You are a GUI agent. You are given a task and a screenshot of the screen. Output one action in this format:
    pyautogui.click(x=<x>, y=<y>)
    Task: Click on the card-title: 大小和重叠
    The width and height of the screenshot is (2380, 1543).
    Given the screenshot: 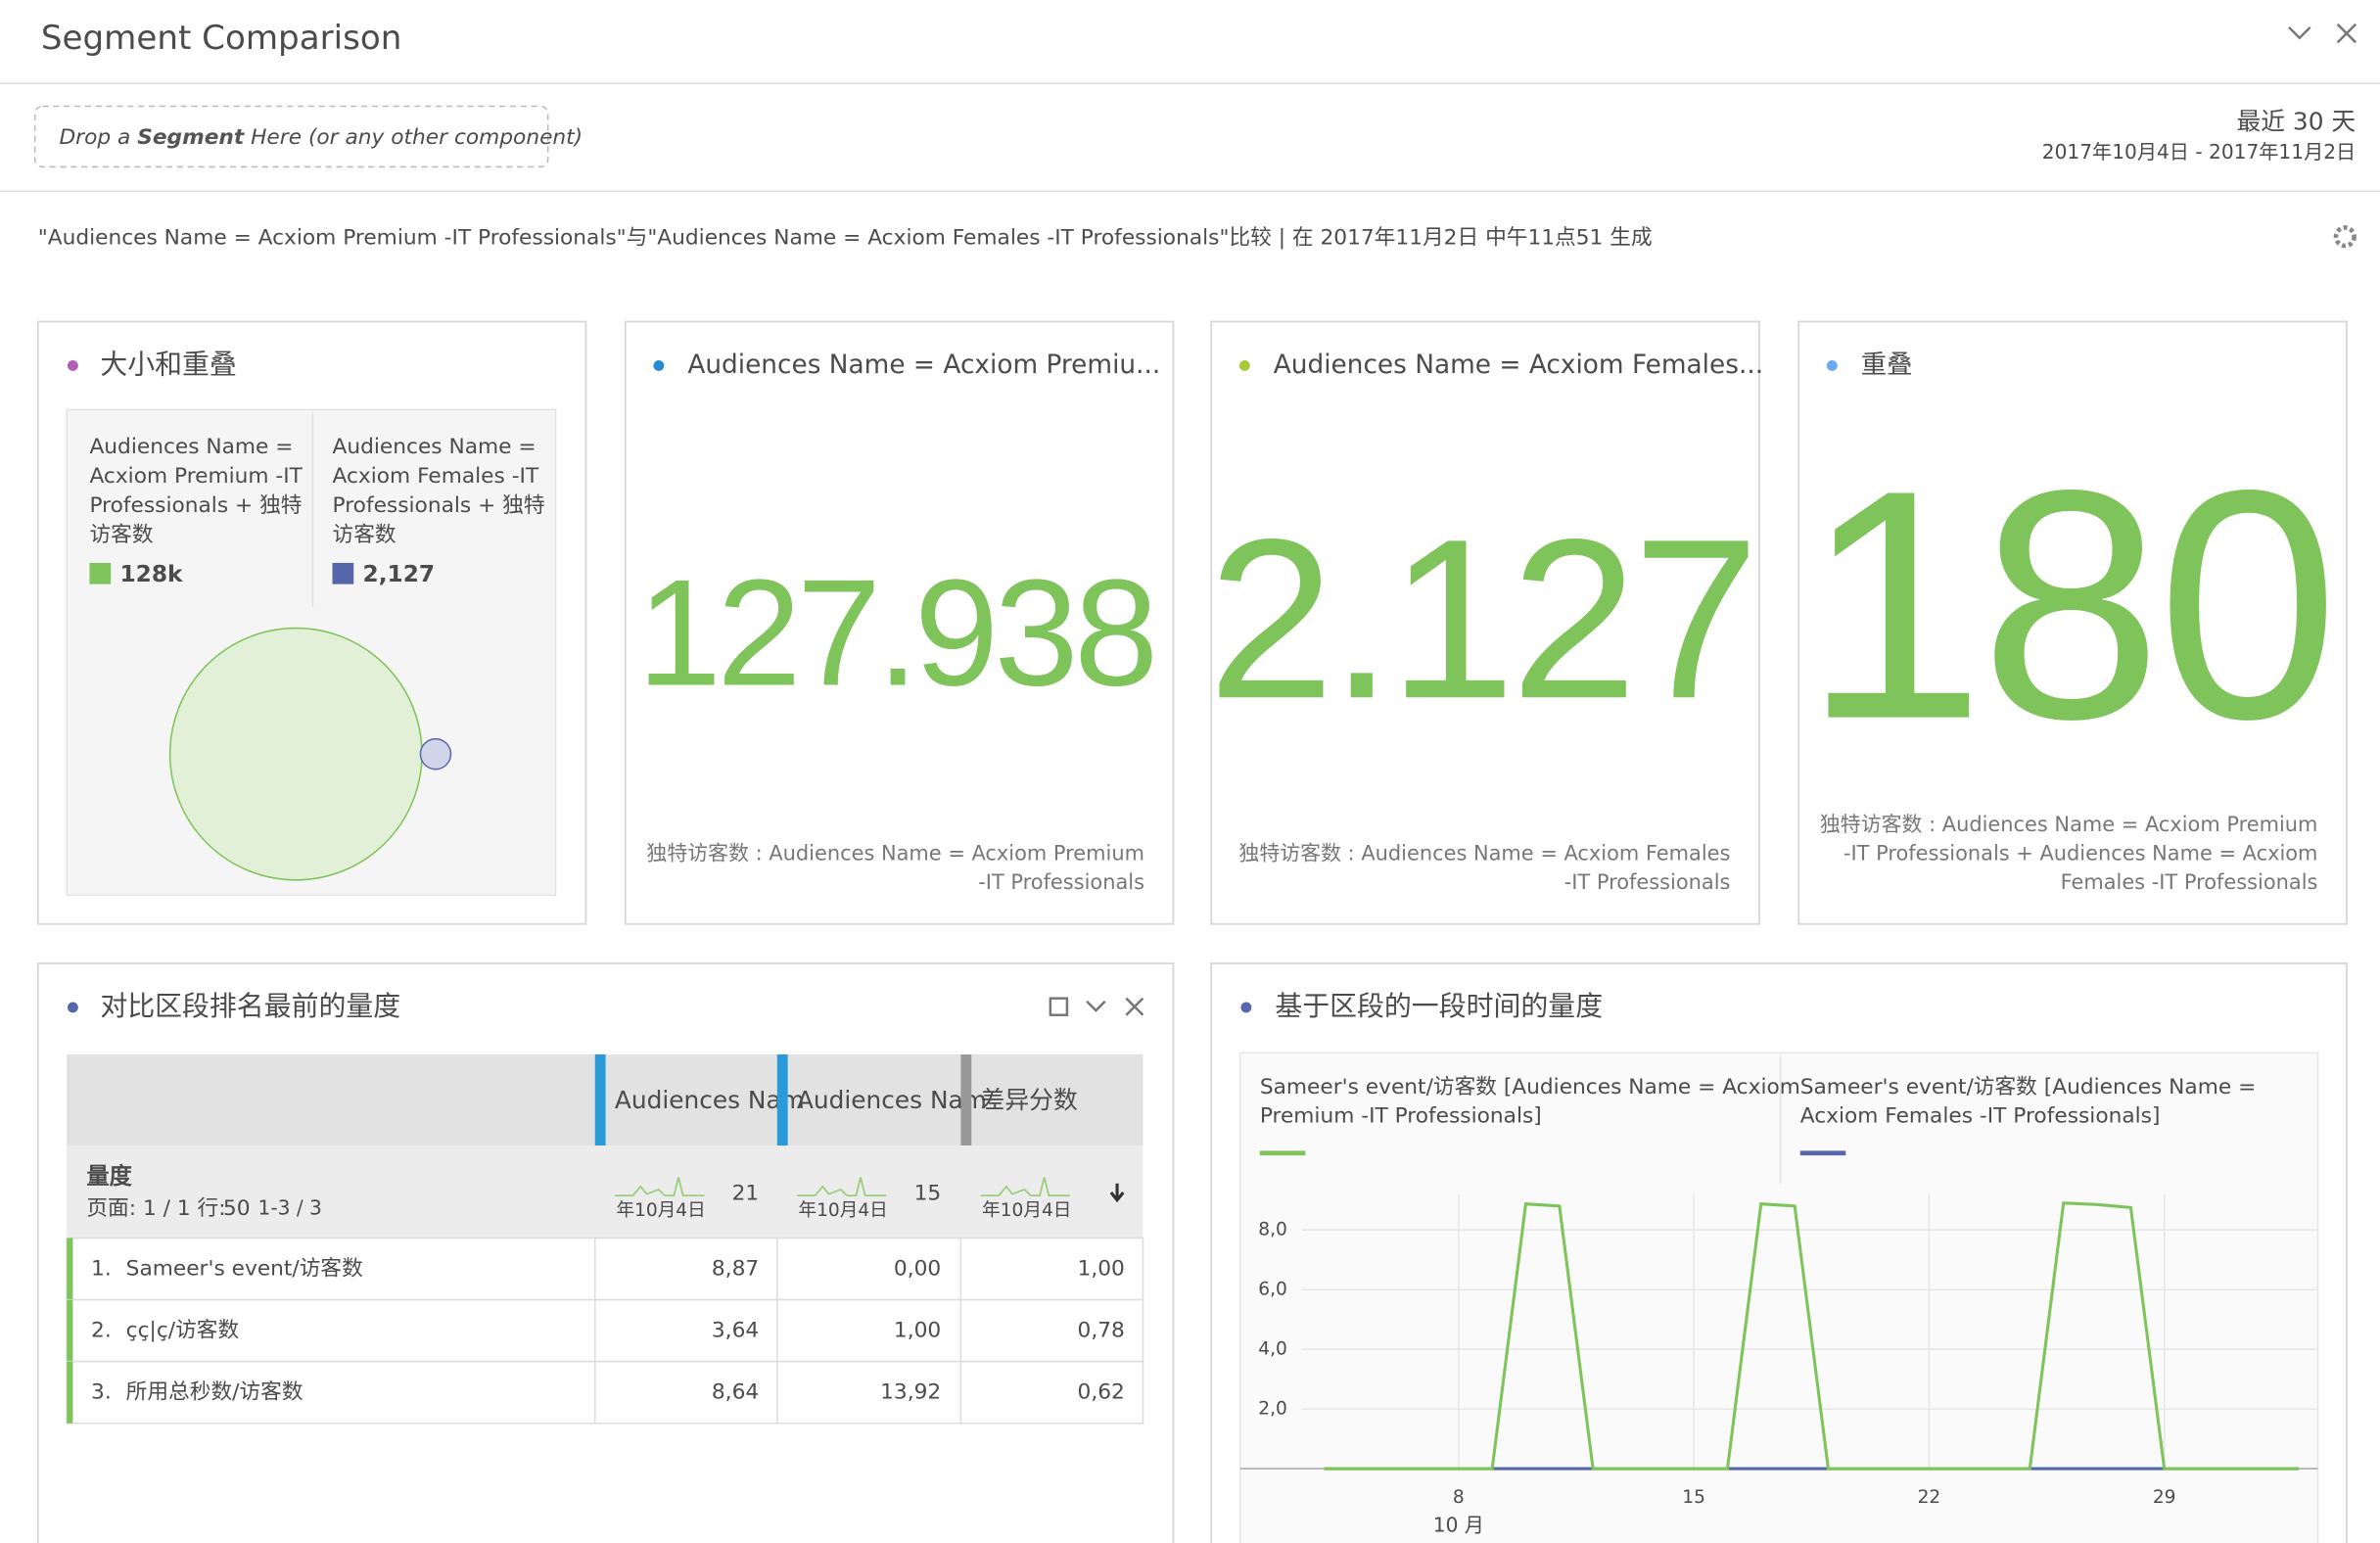 What is the action you would take?
    pyautogui.click(x=168, y=364)
    